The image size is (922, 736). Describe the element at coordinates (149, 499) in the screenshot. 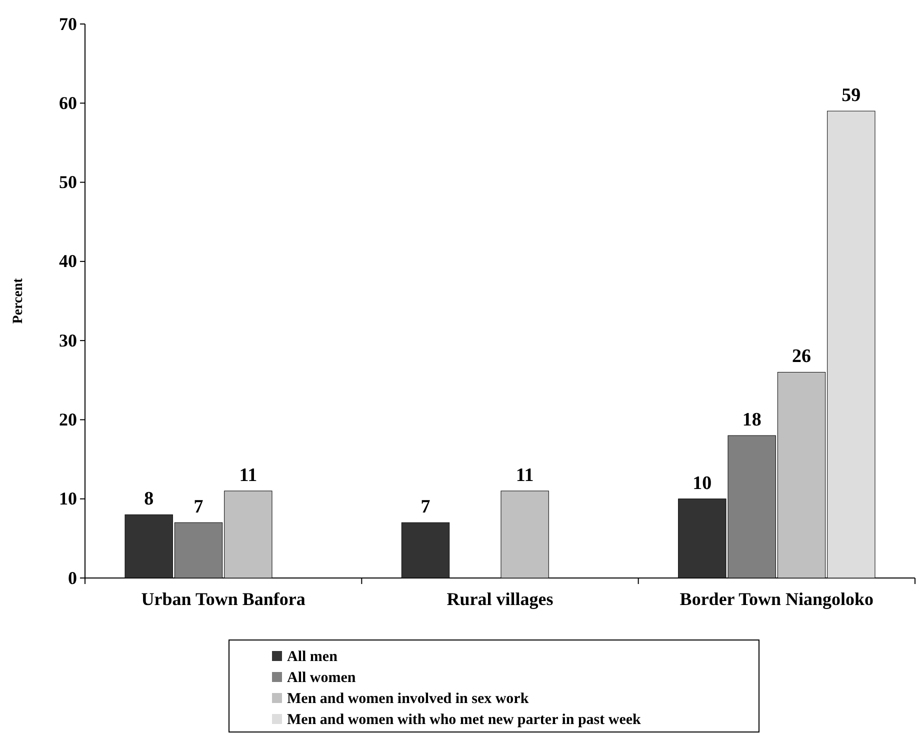

I see `data-label: 8` at that location.